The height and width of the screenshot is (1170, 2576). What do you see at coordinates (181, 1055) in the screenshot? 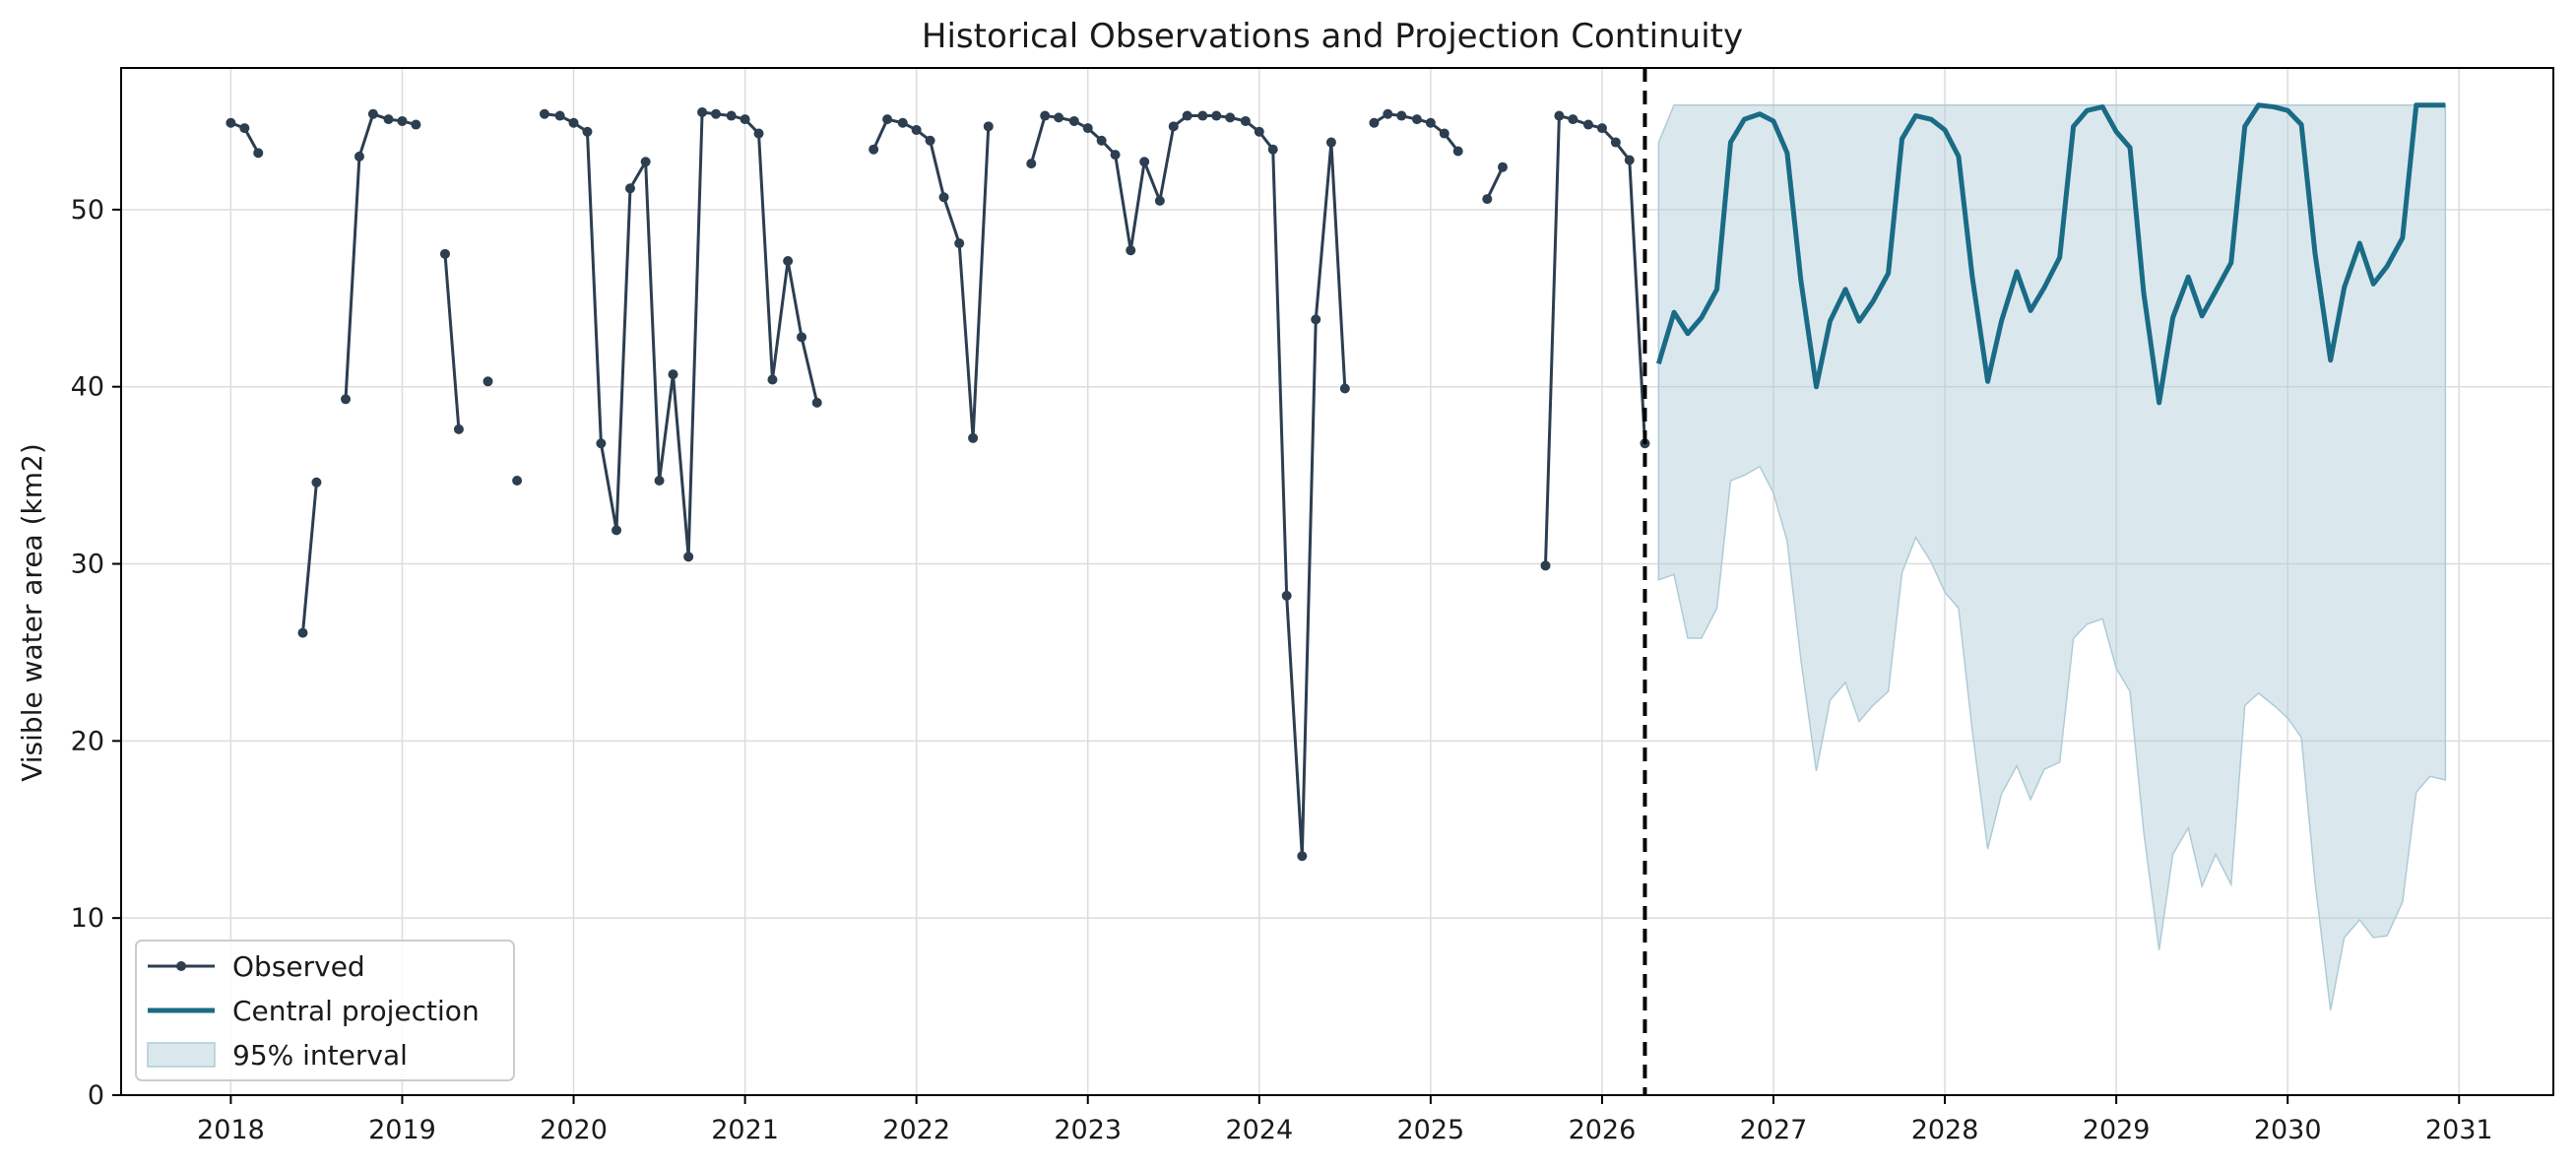
I see `legend-swatch-interval` at bounding box center [181, 1055].